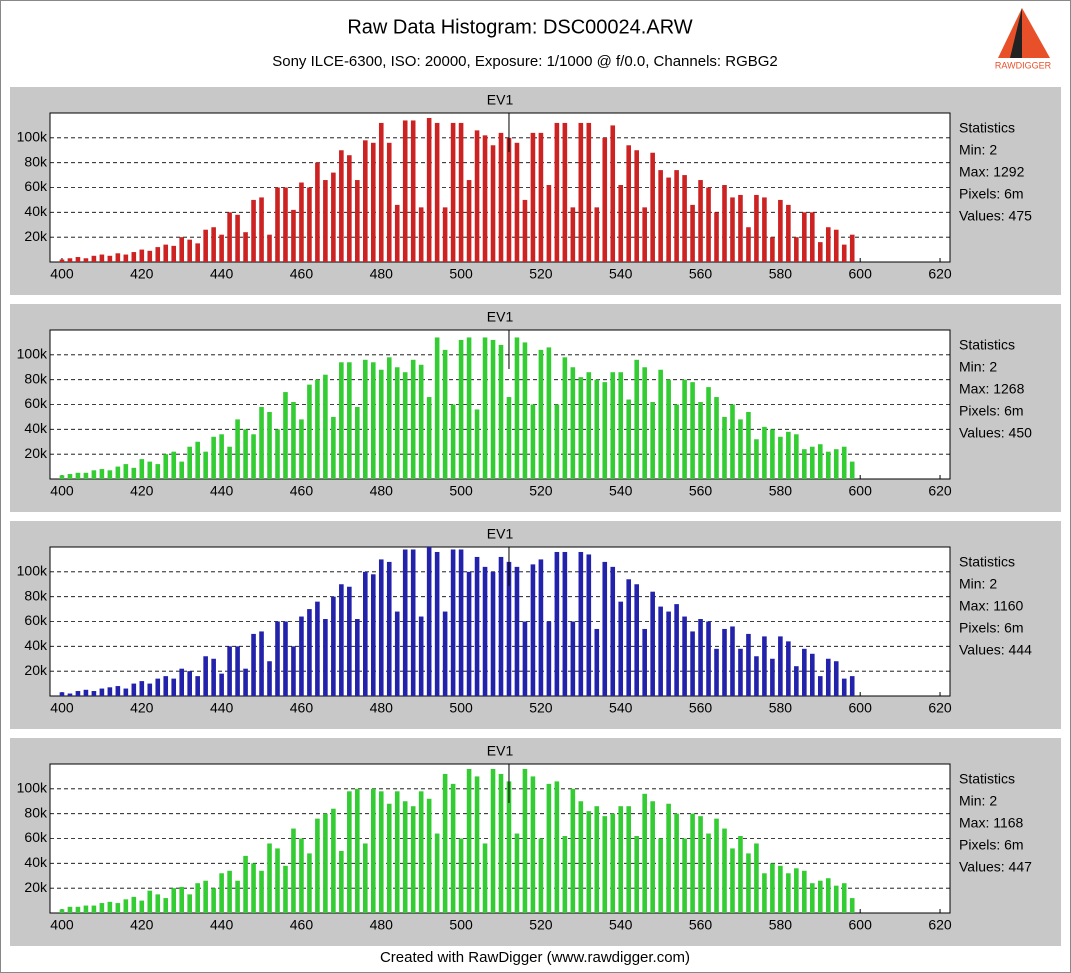 This screenshot has height=973, width=1071. What do you see at coordinates (861, 708) in the screenshot?
I see `x-tick-label: 600` at bounding box center [861, 708].